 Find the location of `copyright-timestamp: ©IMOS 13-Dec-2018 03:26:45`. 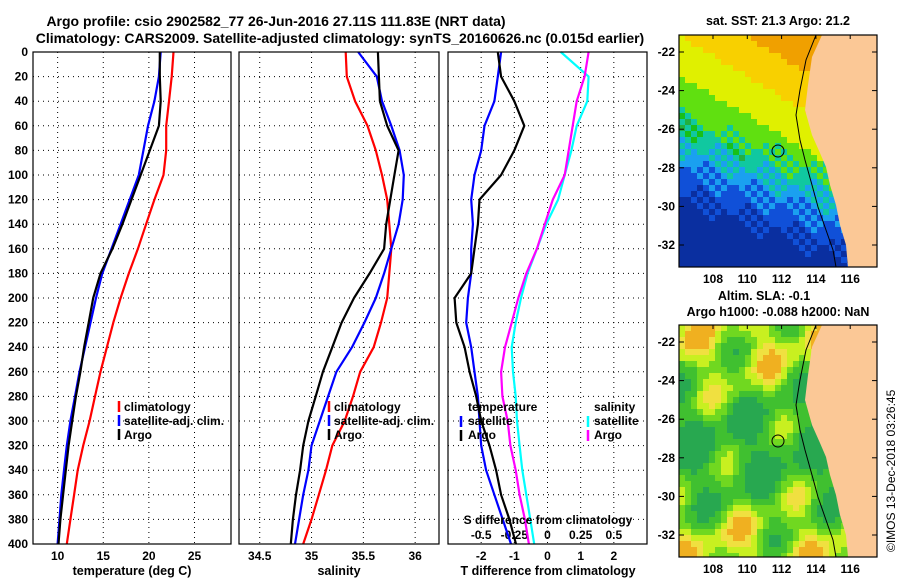

copyright-timestamp: ©IMOS 13-Dec-2018 03:26:45 is located at coordinates (891, 470).